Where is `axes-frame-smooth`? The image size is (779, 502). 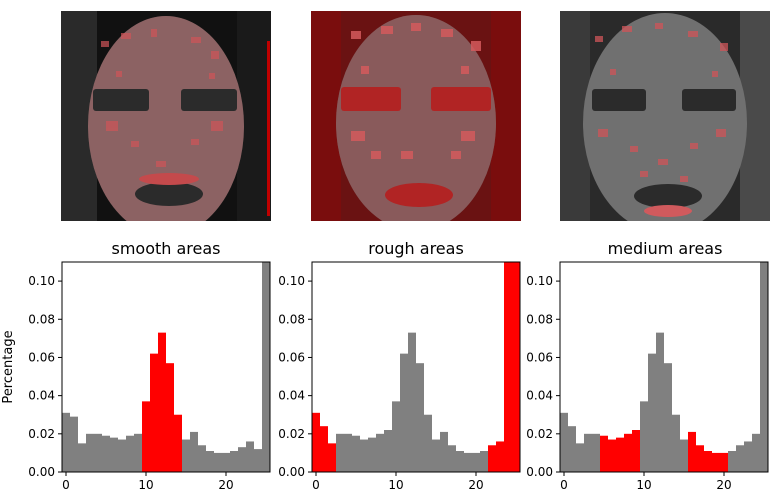 axes-frame-smooth is located at coordinates (166, 367).